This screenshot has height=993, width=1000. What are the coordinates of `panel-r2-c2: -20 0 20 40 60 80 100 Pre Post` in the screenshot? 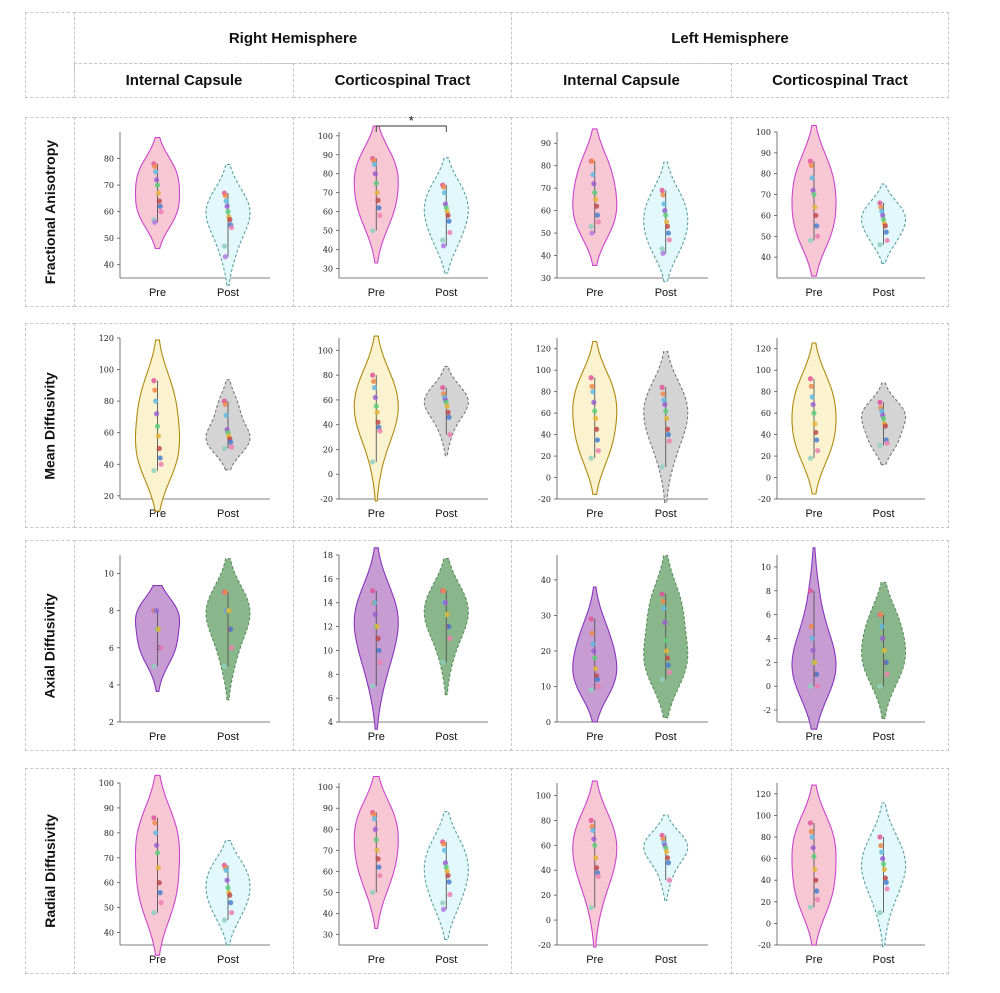 It's located at (402, 425).